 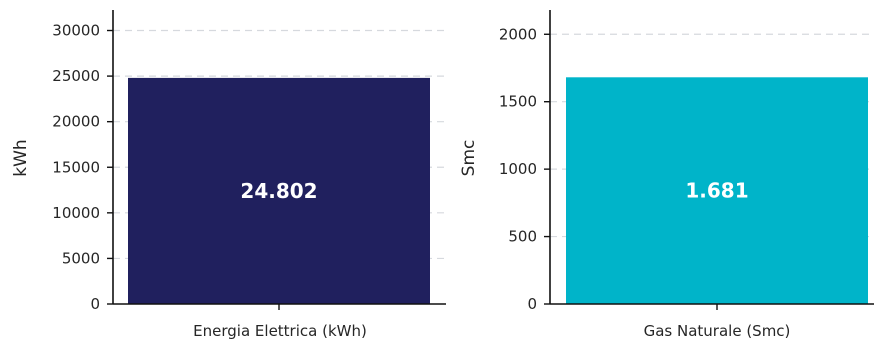 I want to click on data-label-gas: 1.681, so click(x=716, y=191).